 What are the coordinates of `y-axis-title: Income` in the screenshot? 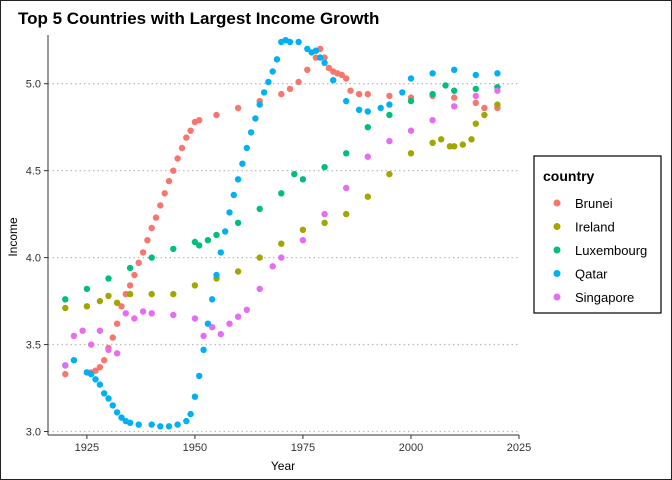 It's located at (13, 237).